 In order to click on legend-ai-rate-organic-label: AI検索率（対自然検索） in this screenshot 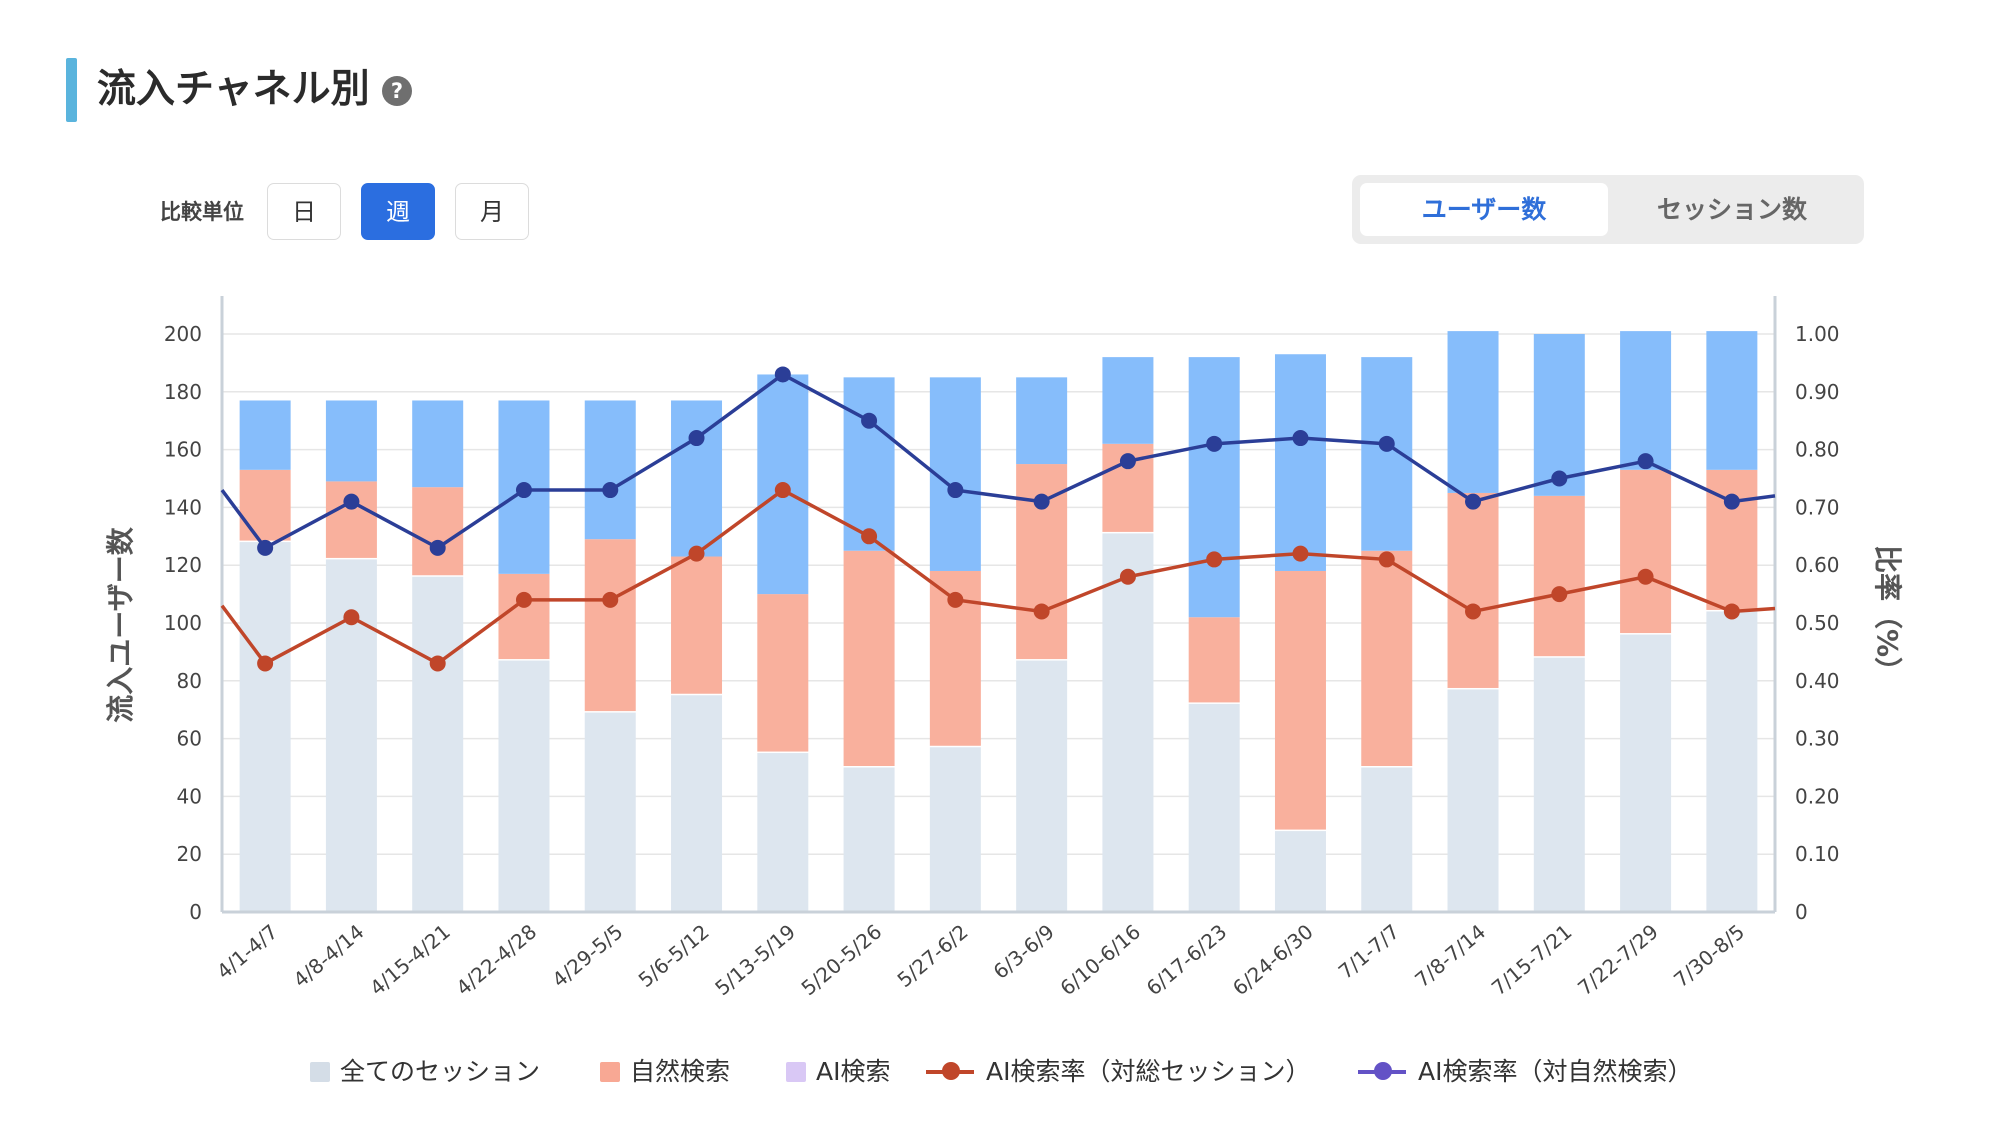, I will do `click(1555, 1071)`.